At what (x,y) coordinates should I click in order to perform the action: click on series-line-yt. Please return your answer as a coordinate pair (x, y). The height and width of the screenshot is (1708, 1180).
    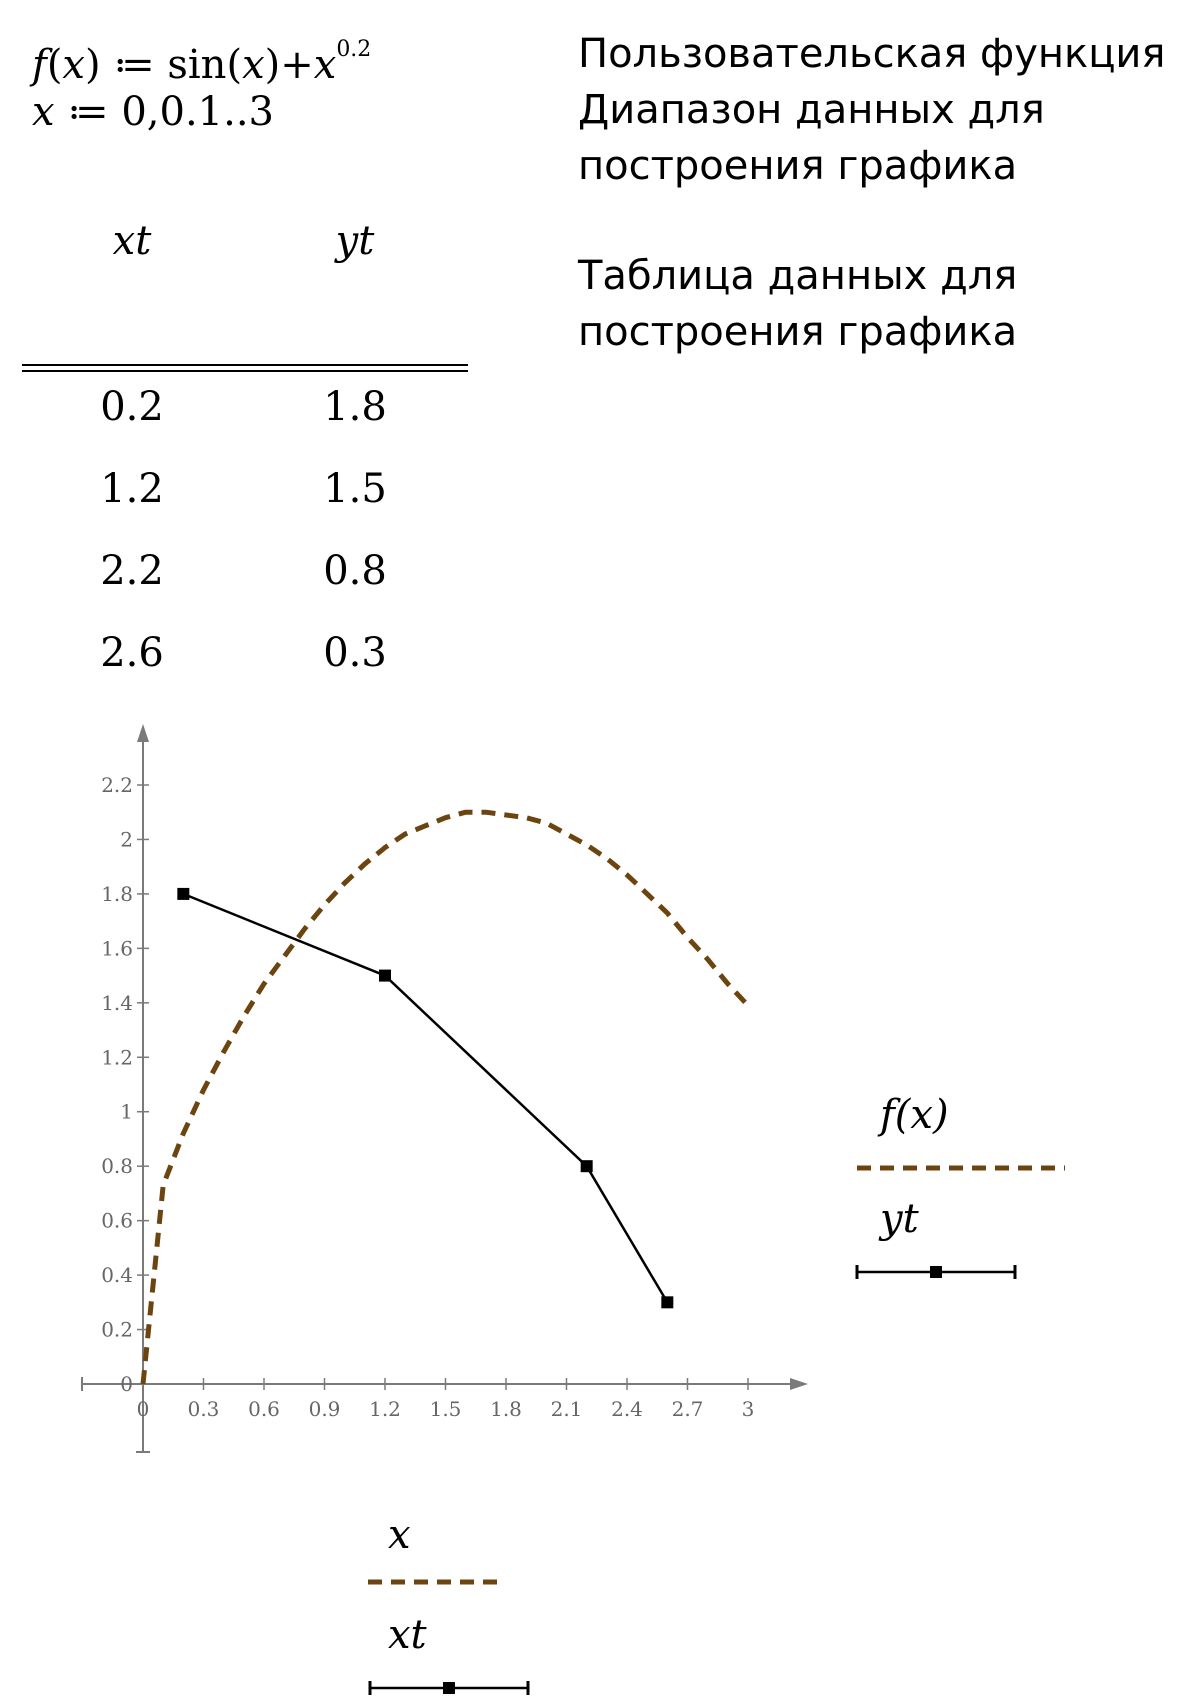
    Looking at the image, I should click on (425, 1098).